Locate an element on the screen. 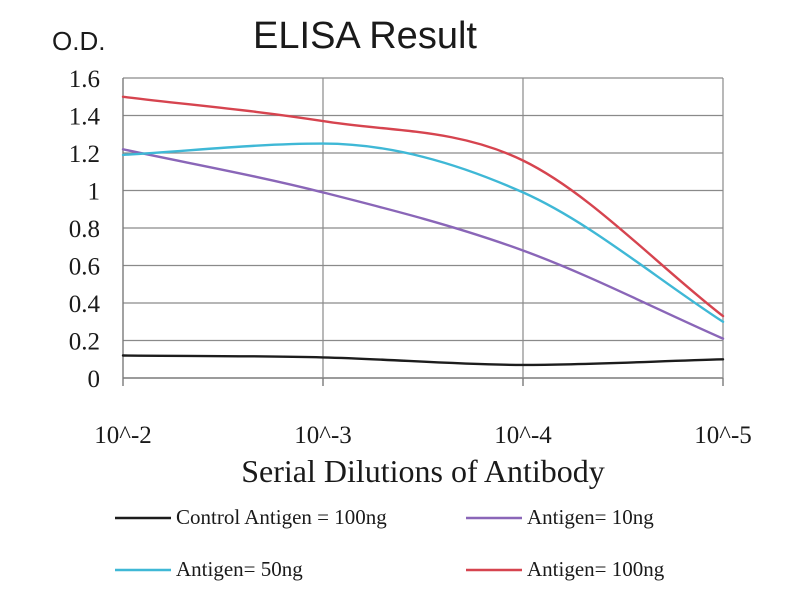  x-tick-label: 10^-2 is located at coordinates (123, 435).